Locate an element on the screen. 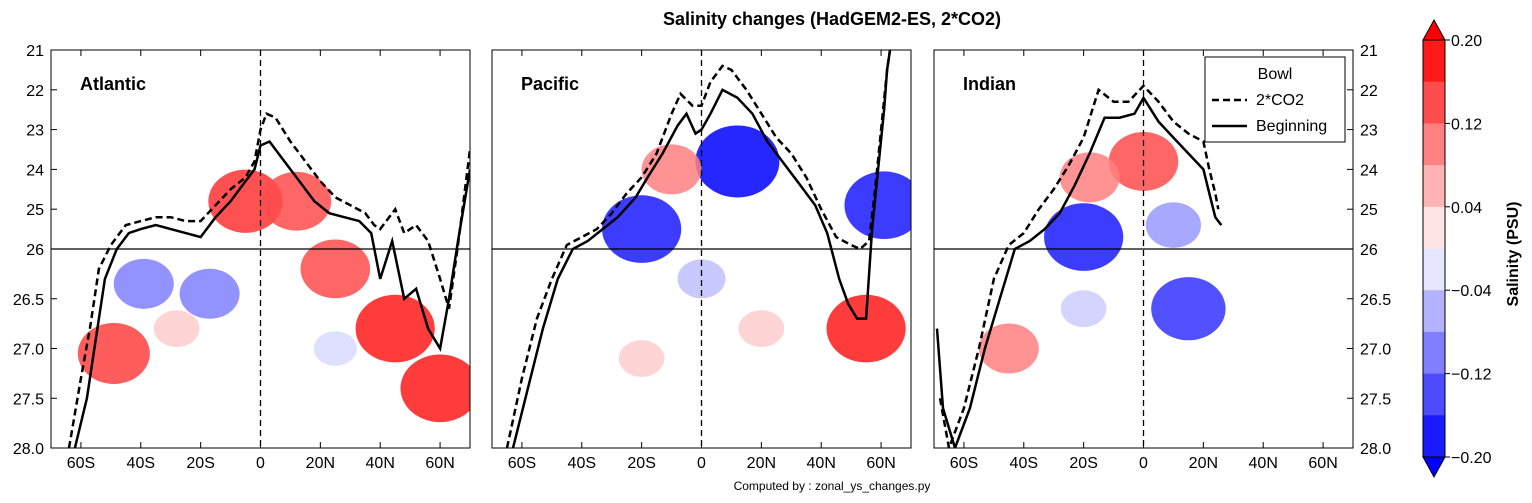 The width and height of the screenshot is (1532, 503). legend-title: Bowl is located at coordinates (1275, 74).